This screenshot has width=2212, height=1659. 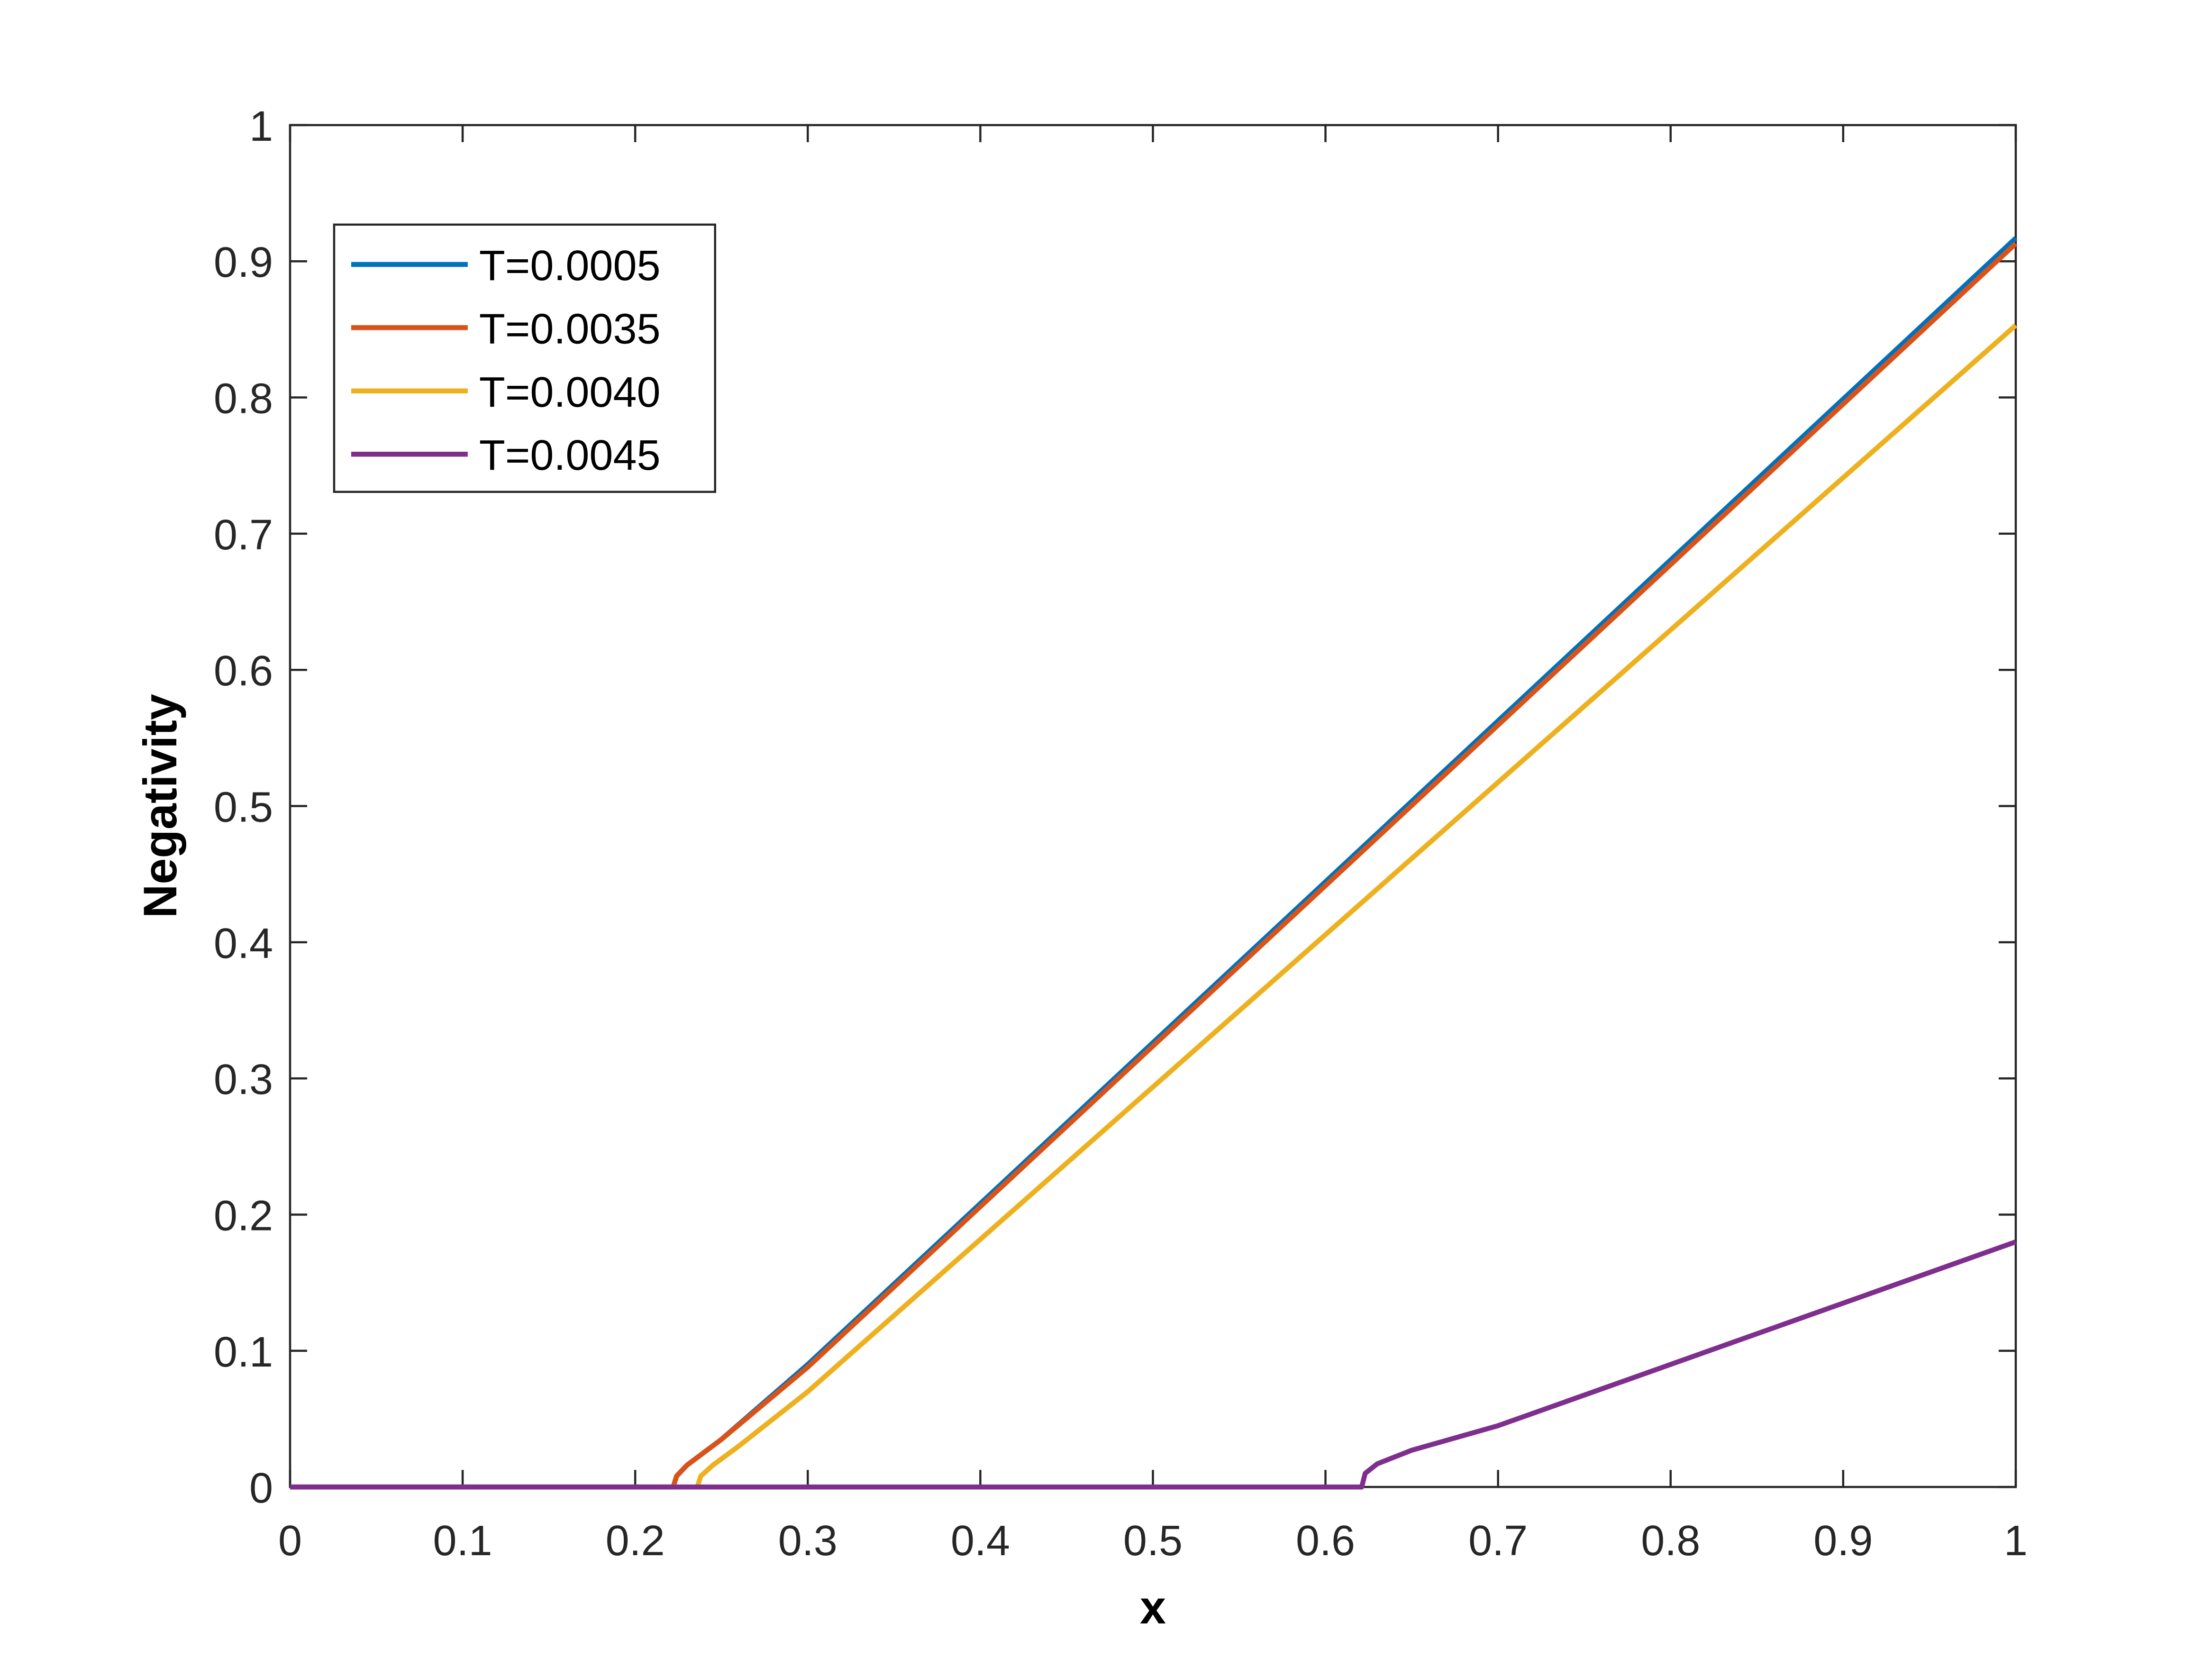 I want to click on x-tick-label: 0, so click(x=290, y=1541).